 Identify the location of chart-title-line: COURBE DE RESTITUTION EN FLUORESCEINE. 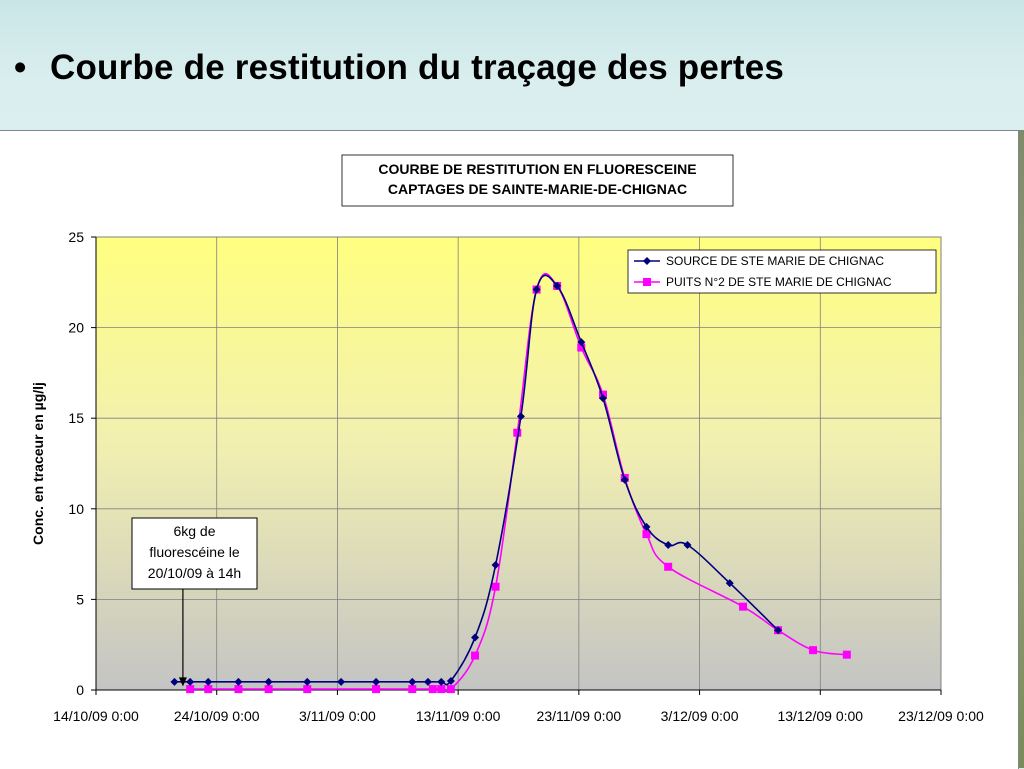
(537, 169).